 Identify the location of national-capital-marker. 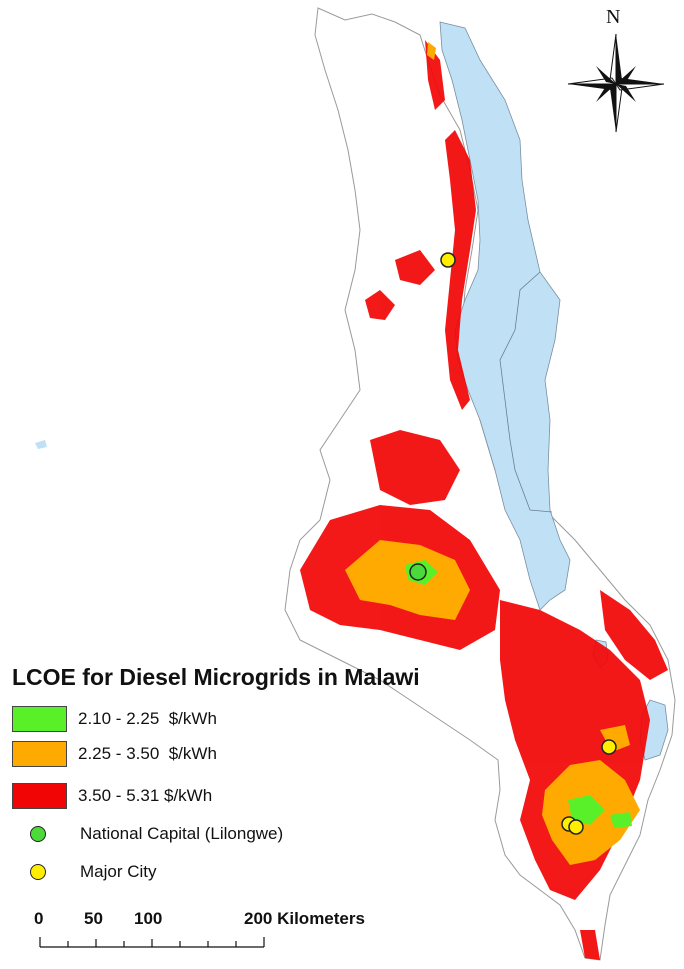
(418, 572).